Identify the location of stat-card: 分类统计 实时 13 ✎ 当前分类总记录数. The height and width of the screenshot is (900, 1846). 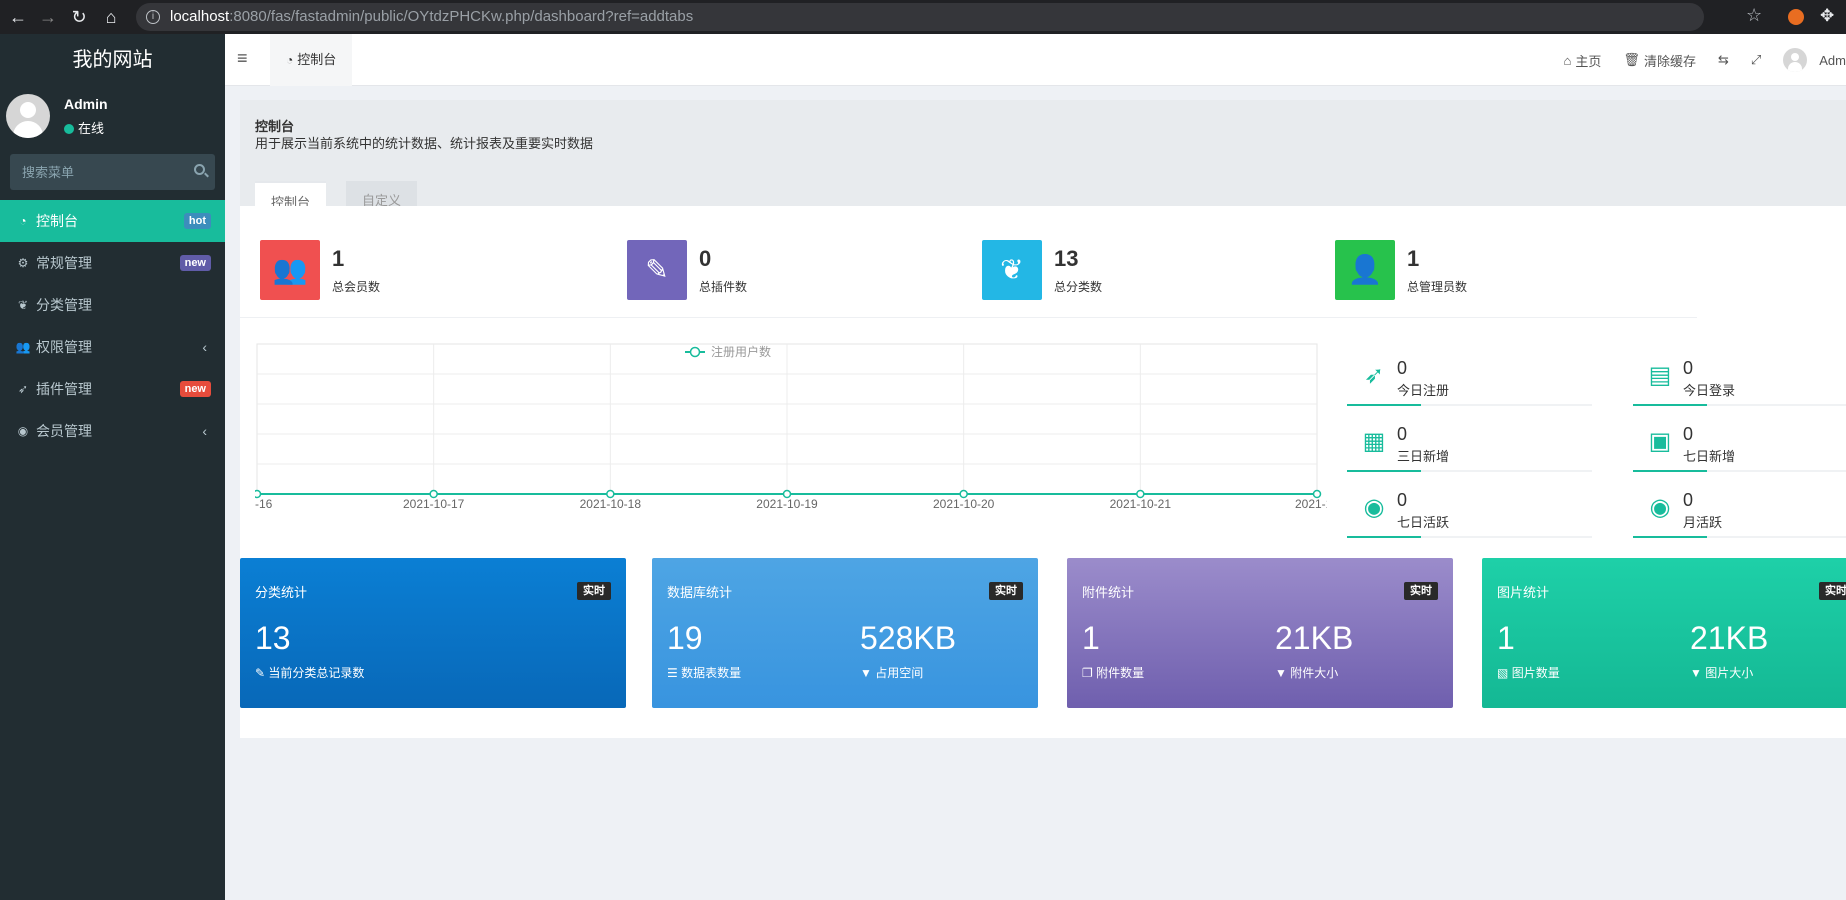
(433, 633).